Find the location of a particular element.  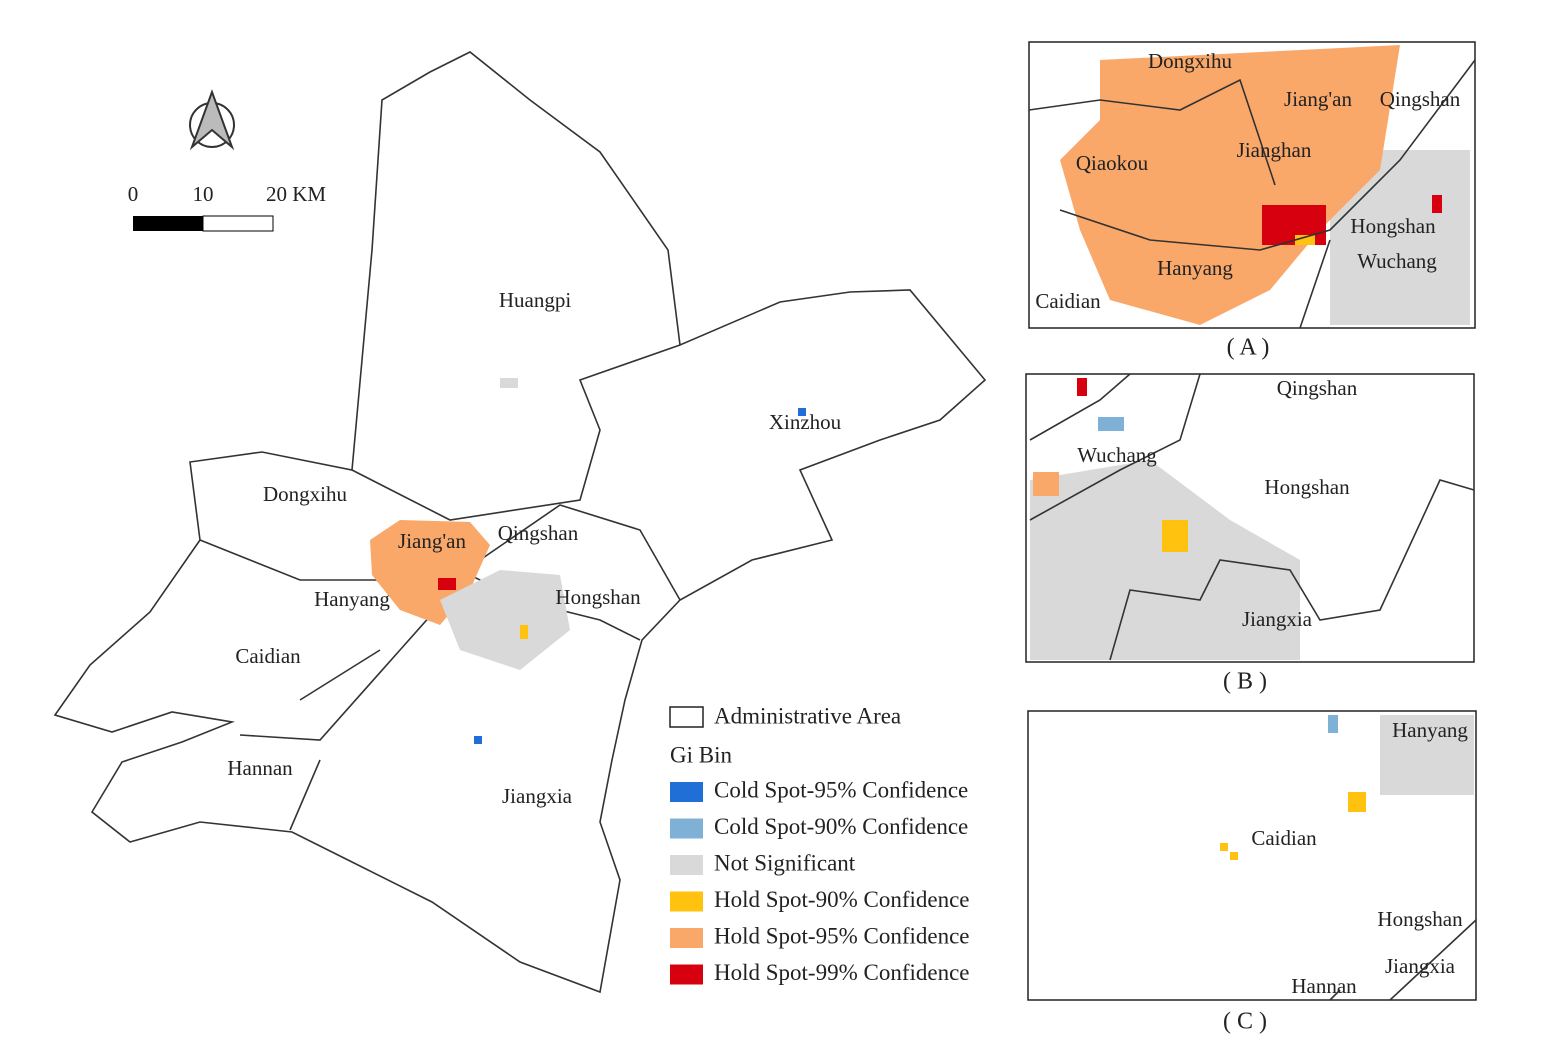

district-label: Dongxihu is located at coordinates (305, 494).